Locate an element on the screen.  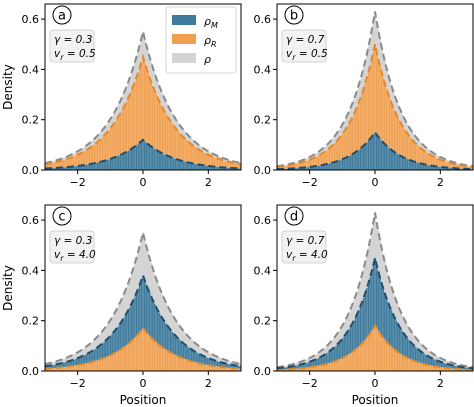
panel-letter: c is located at coordinates (61, 217).